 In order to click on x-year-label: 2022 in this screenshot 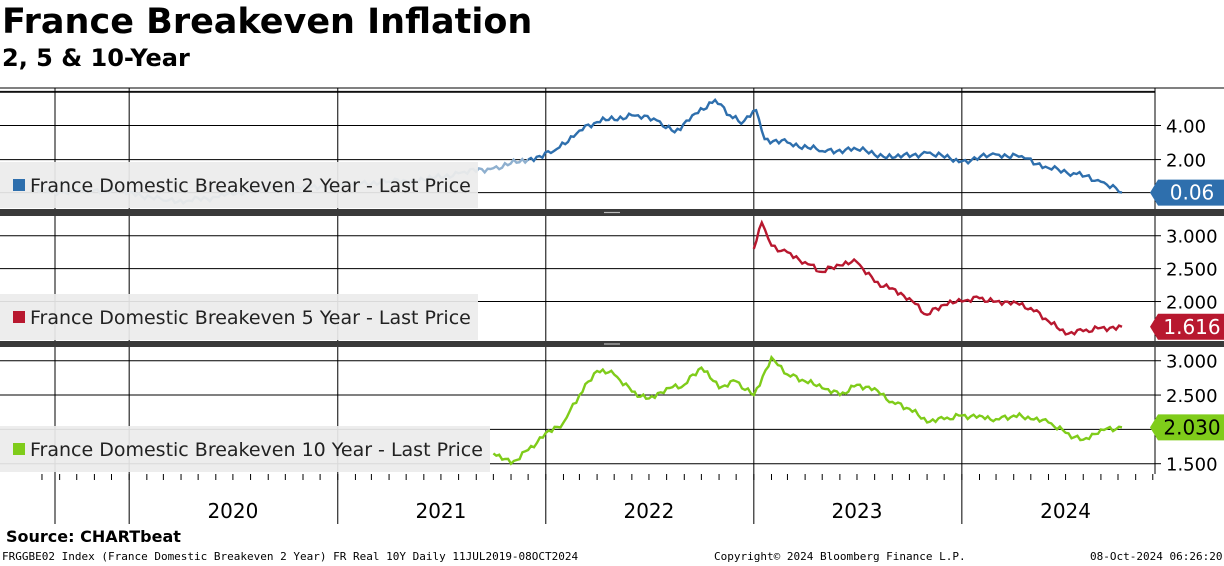, I will do `click(648, 511)`.